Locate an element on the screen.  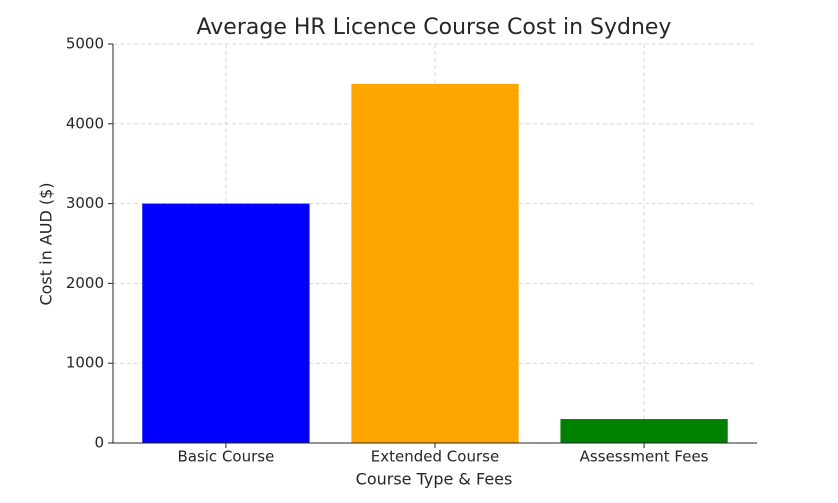
x-tick-label: Basic Course is located at coordinates (225, 457).